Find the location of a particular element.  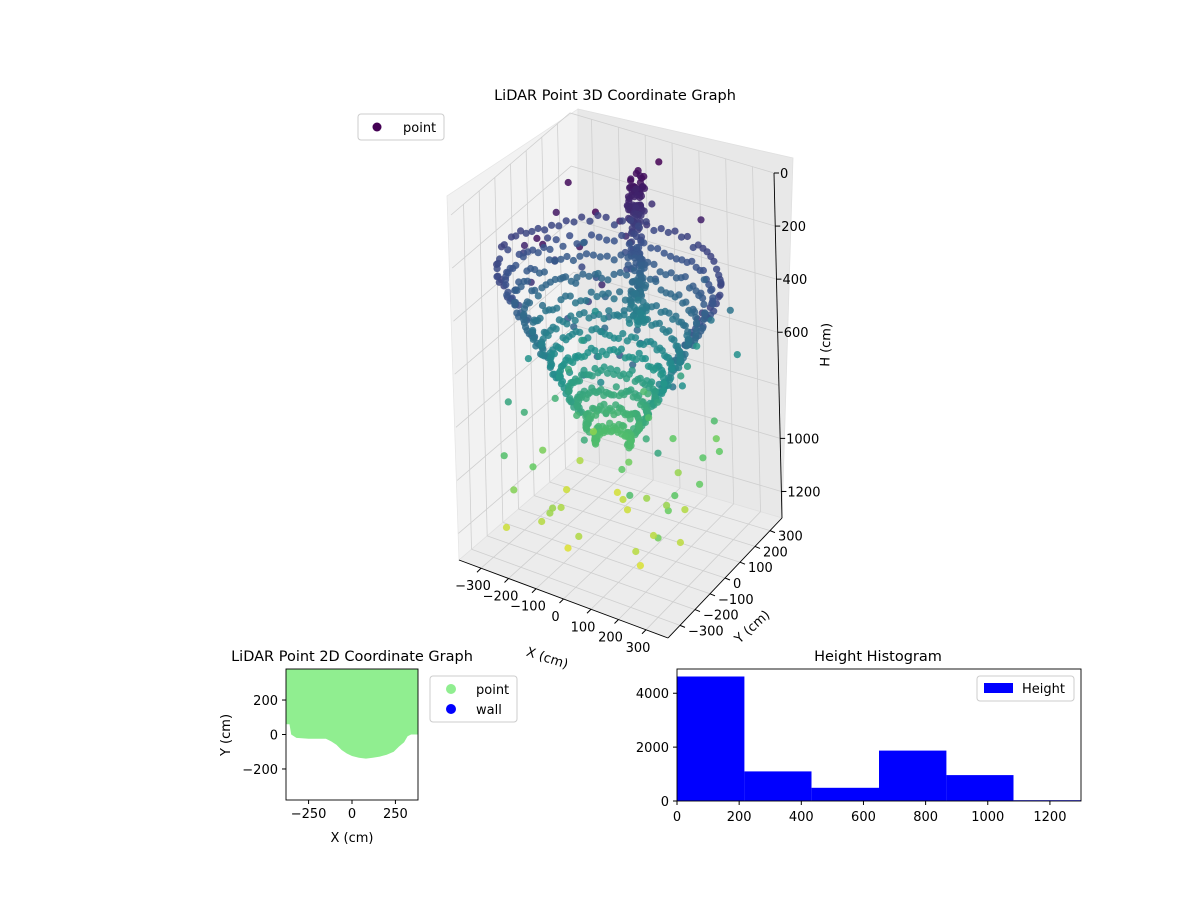

y-tick-label: 200 is located at coordinates (775, 552).